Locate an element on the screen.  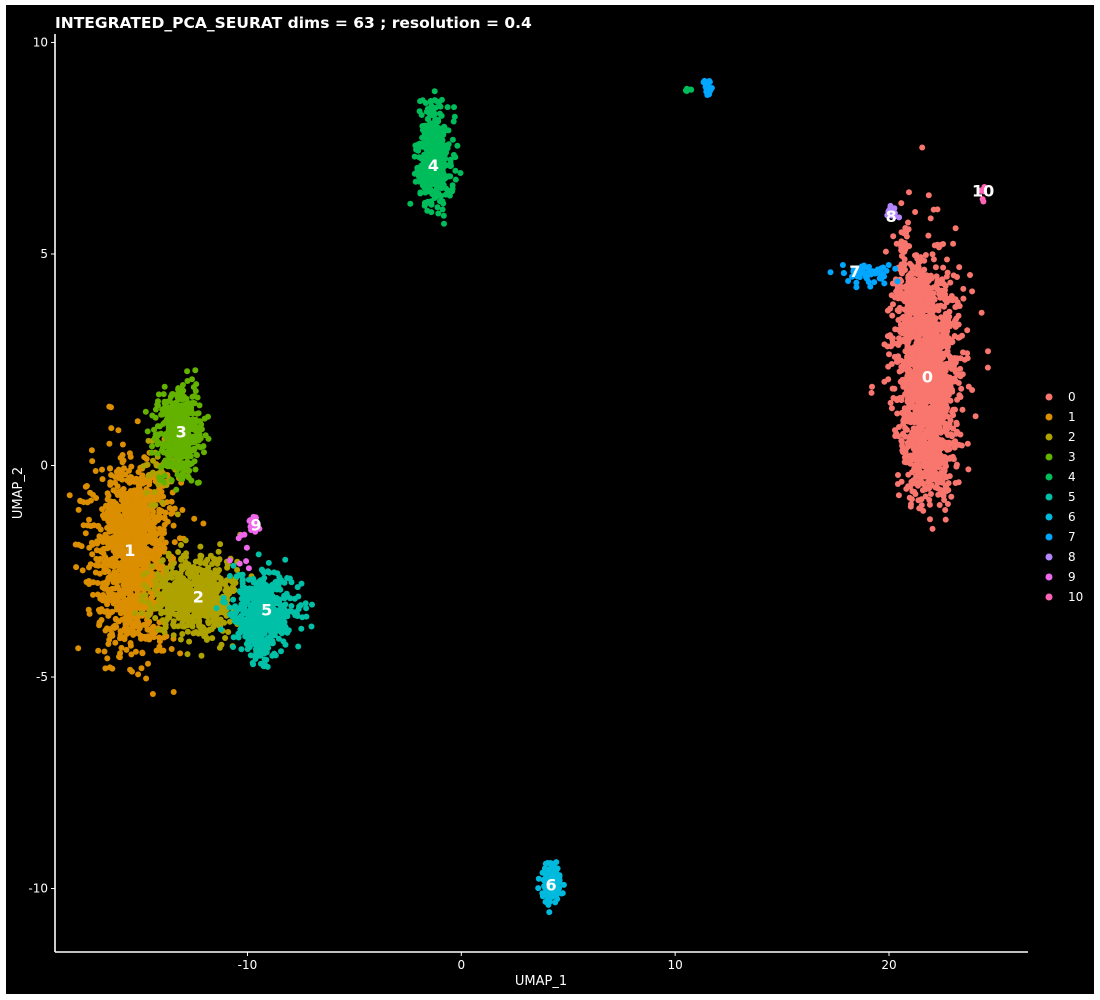
cluster-5-point is located at coordinates (220, 629).